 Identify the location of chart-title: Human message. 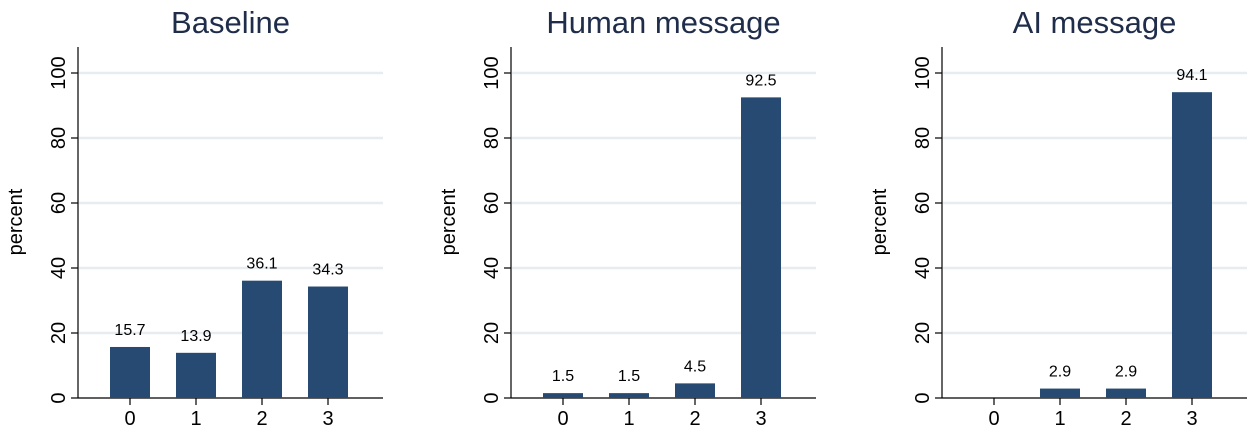
(663, 22).